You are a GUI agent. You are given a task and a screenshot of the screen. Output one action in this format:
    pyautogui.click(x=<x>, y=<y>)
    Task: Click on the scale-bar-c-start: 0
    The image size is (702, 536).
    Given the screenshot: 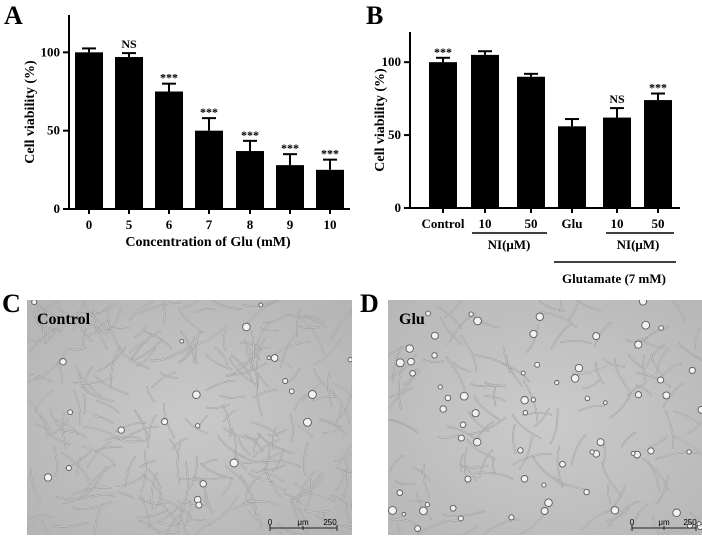 What is the action you would take?
    pyautogui.click(x=270, y=522)
    